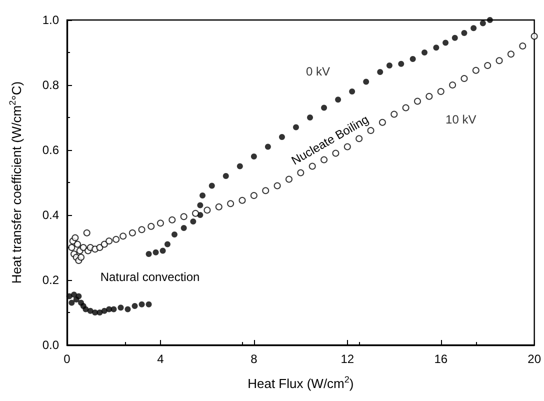 Image resolution: width=544 pixels, height=401 pixels. I want to click on x-tick-label: 0, so click(67, 359).